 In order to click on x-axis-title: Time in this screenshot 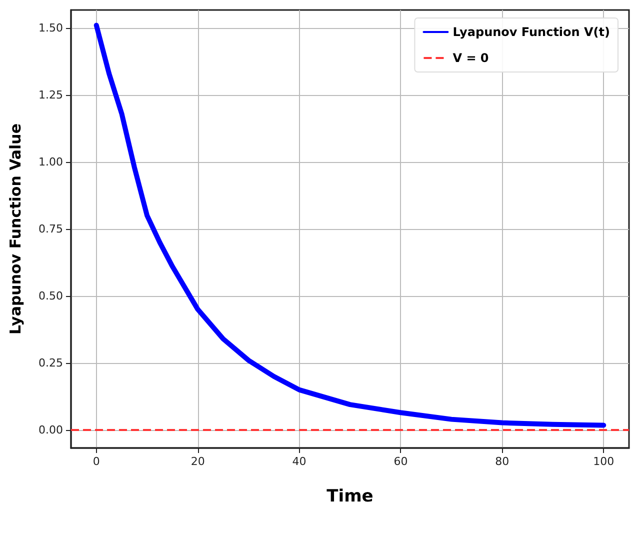, I will do `click(350, 496)`.